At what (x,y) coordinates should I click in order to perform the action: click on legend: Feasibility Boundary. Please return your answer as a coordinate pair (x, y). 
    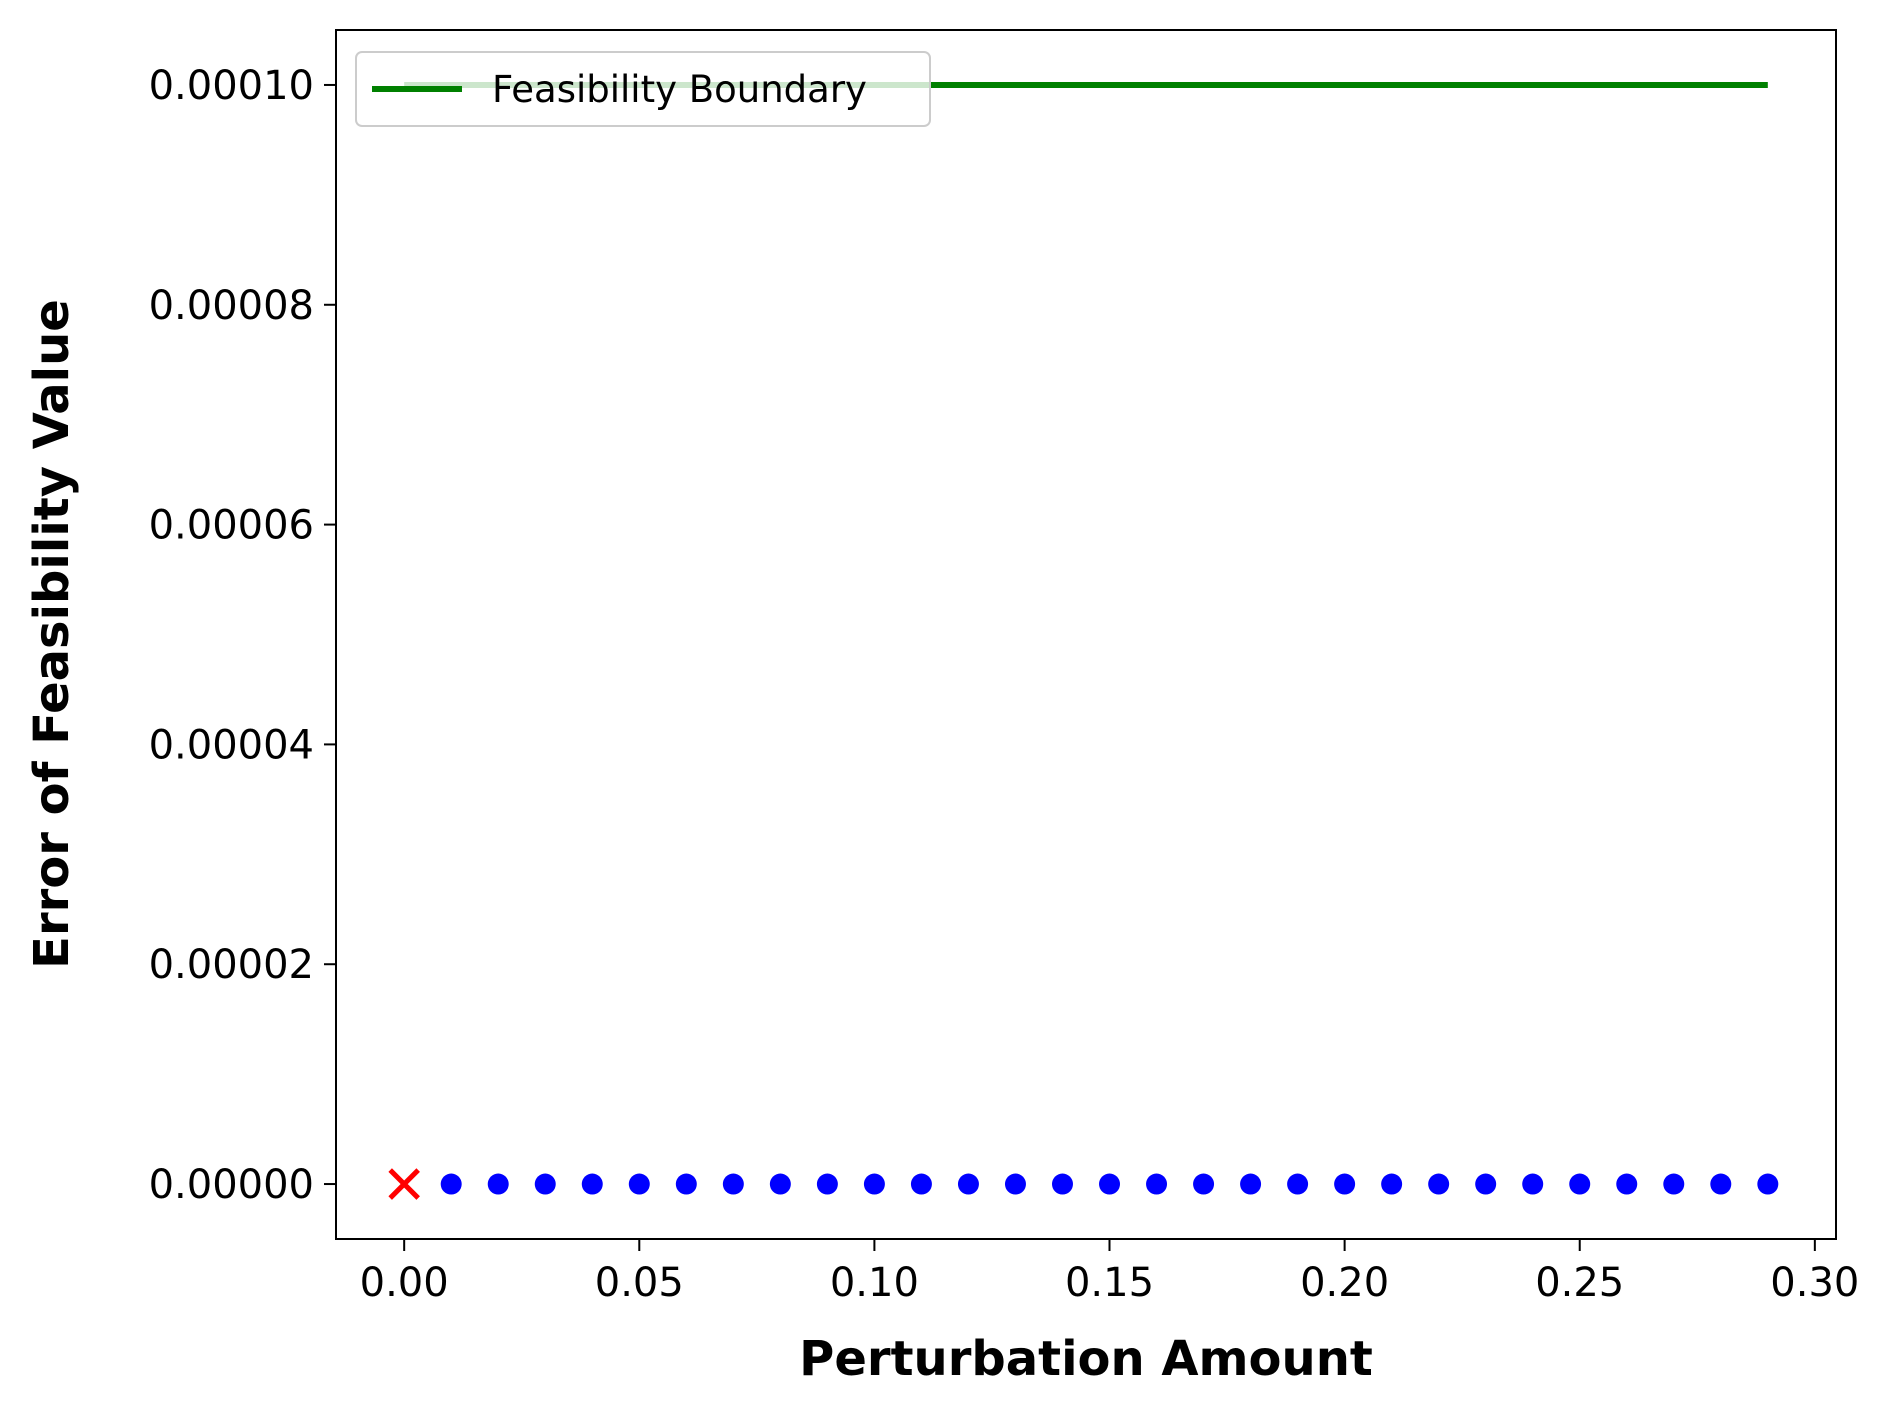
    Looking at the image, I should click on (643, 89).